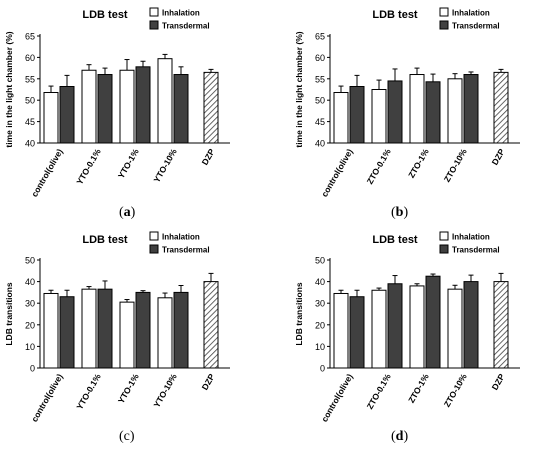 The image size is (550, 452). I want to click on panel-label-a: (a), so click(127, 212).